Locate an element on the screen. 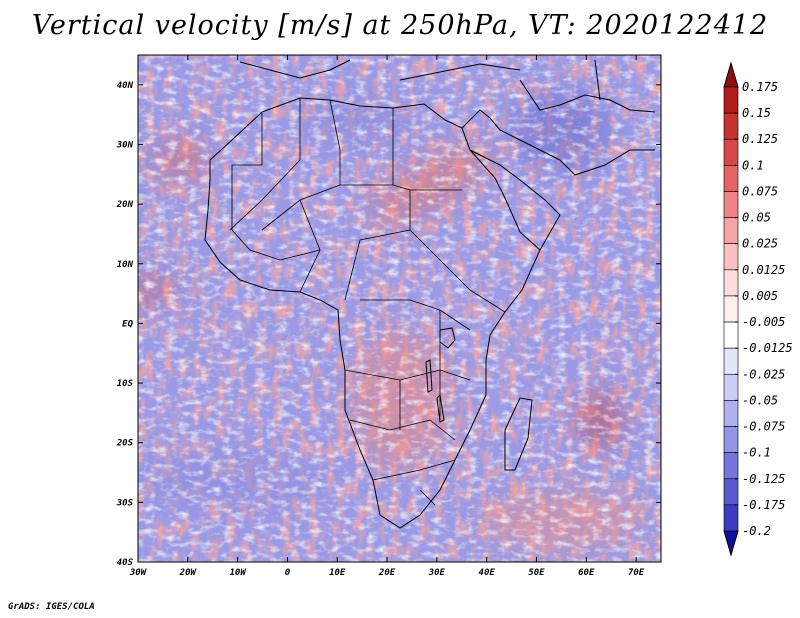  colorbar-label: 0.025 is located at coordinates (760, 244).